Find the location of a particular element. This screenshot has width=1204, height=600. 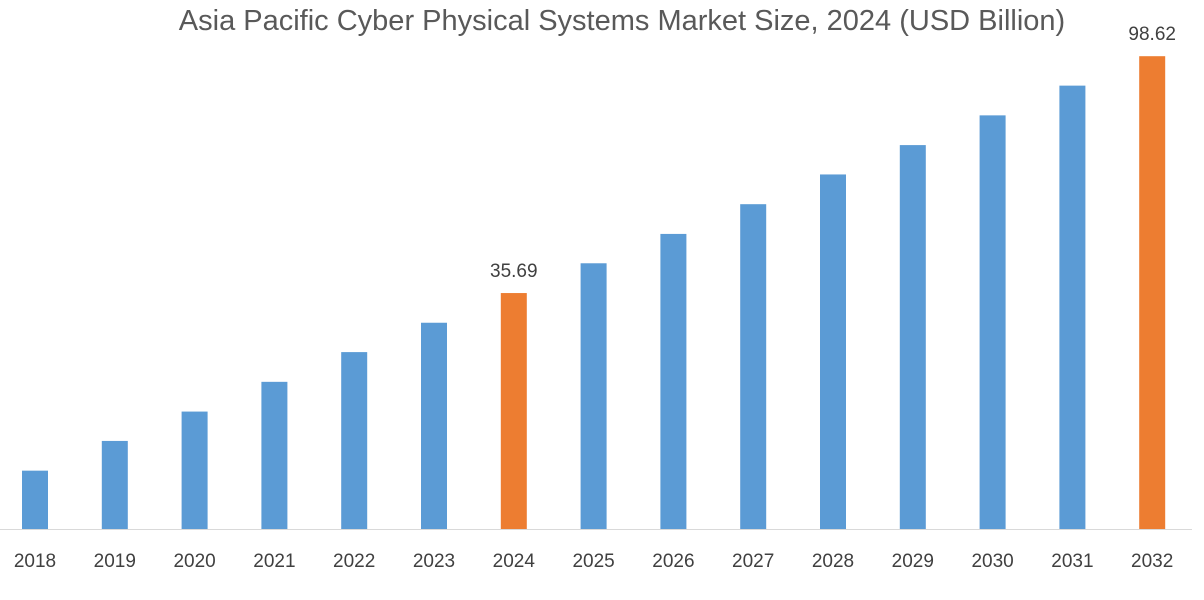

bar-2023 is located at coordinates (434, 425).